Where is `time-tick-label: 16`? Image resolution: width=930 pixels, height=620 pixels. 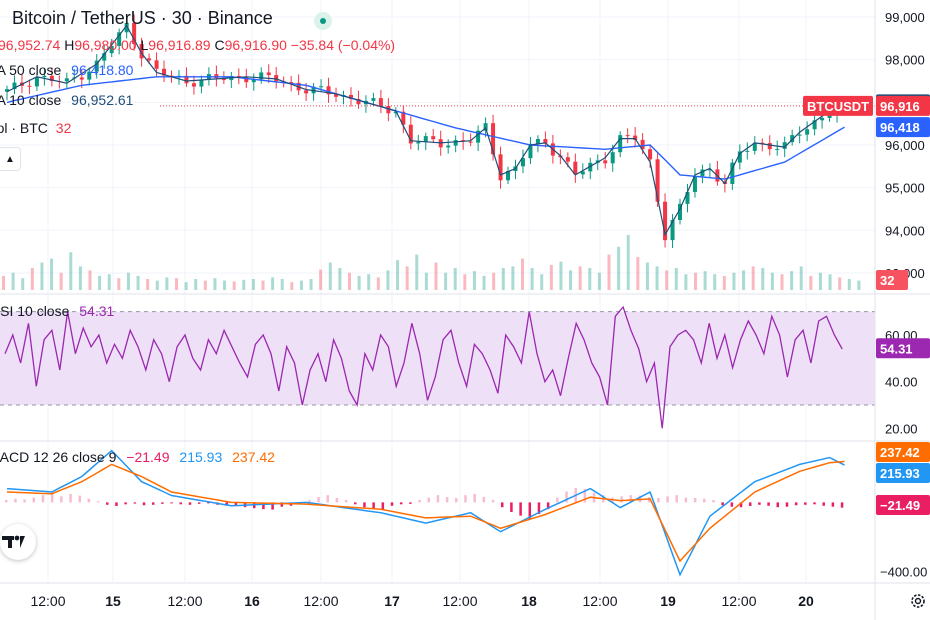
time-tick-label: 16 is located at coordinates (252, 601).